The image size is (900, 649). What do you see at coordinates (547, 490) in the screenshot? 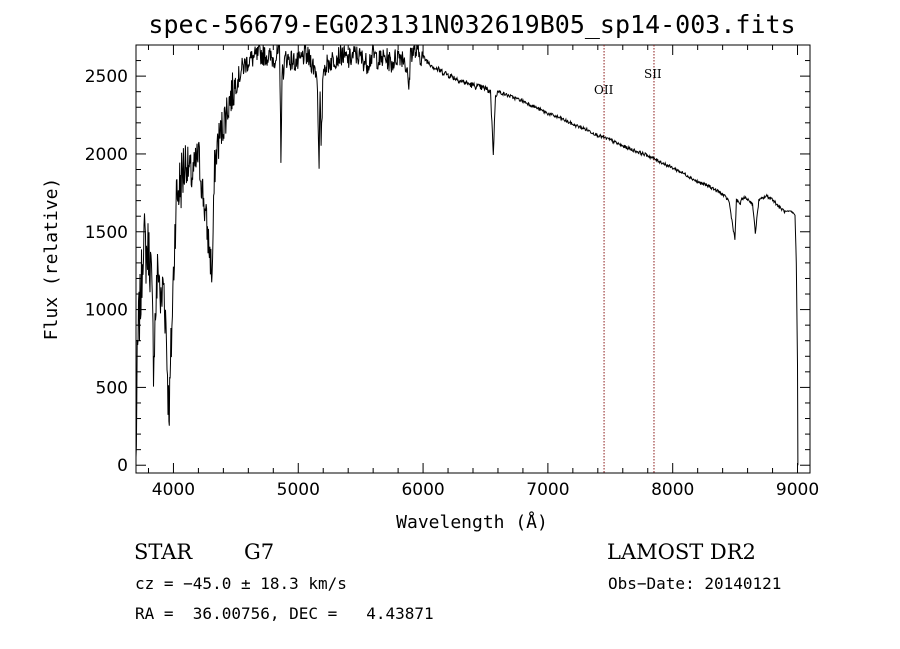
I see `x-tick-label: 7000` at bounding box center [547, 490].